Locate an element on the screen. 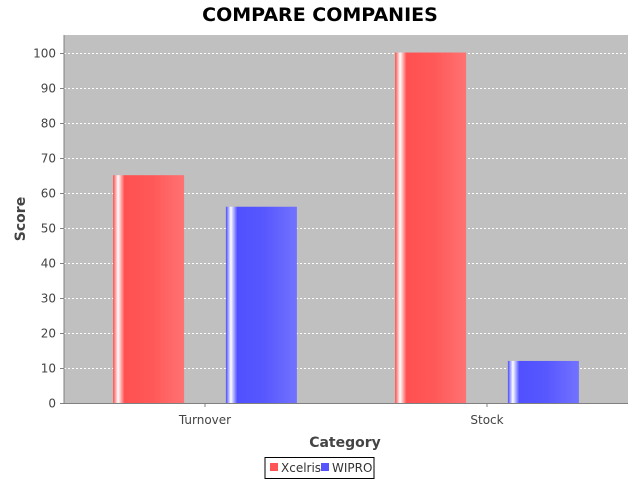  y-tick-label-50: 50 is located at coordinates (48, 229).